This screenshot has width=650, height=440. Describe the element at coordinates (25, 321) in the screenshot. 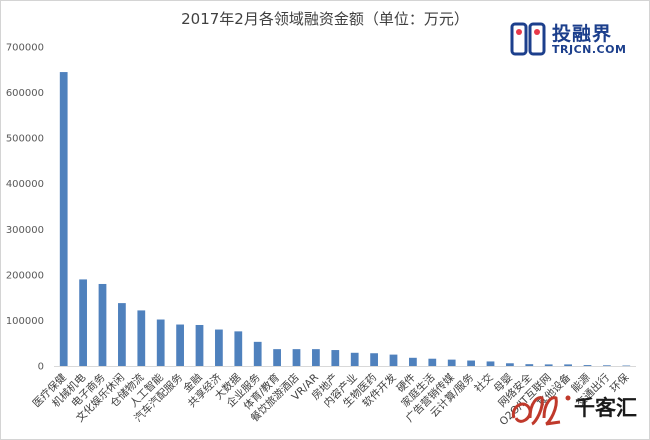

I see `y-tick-label: 100000` at that location.